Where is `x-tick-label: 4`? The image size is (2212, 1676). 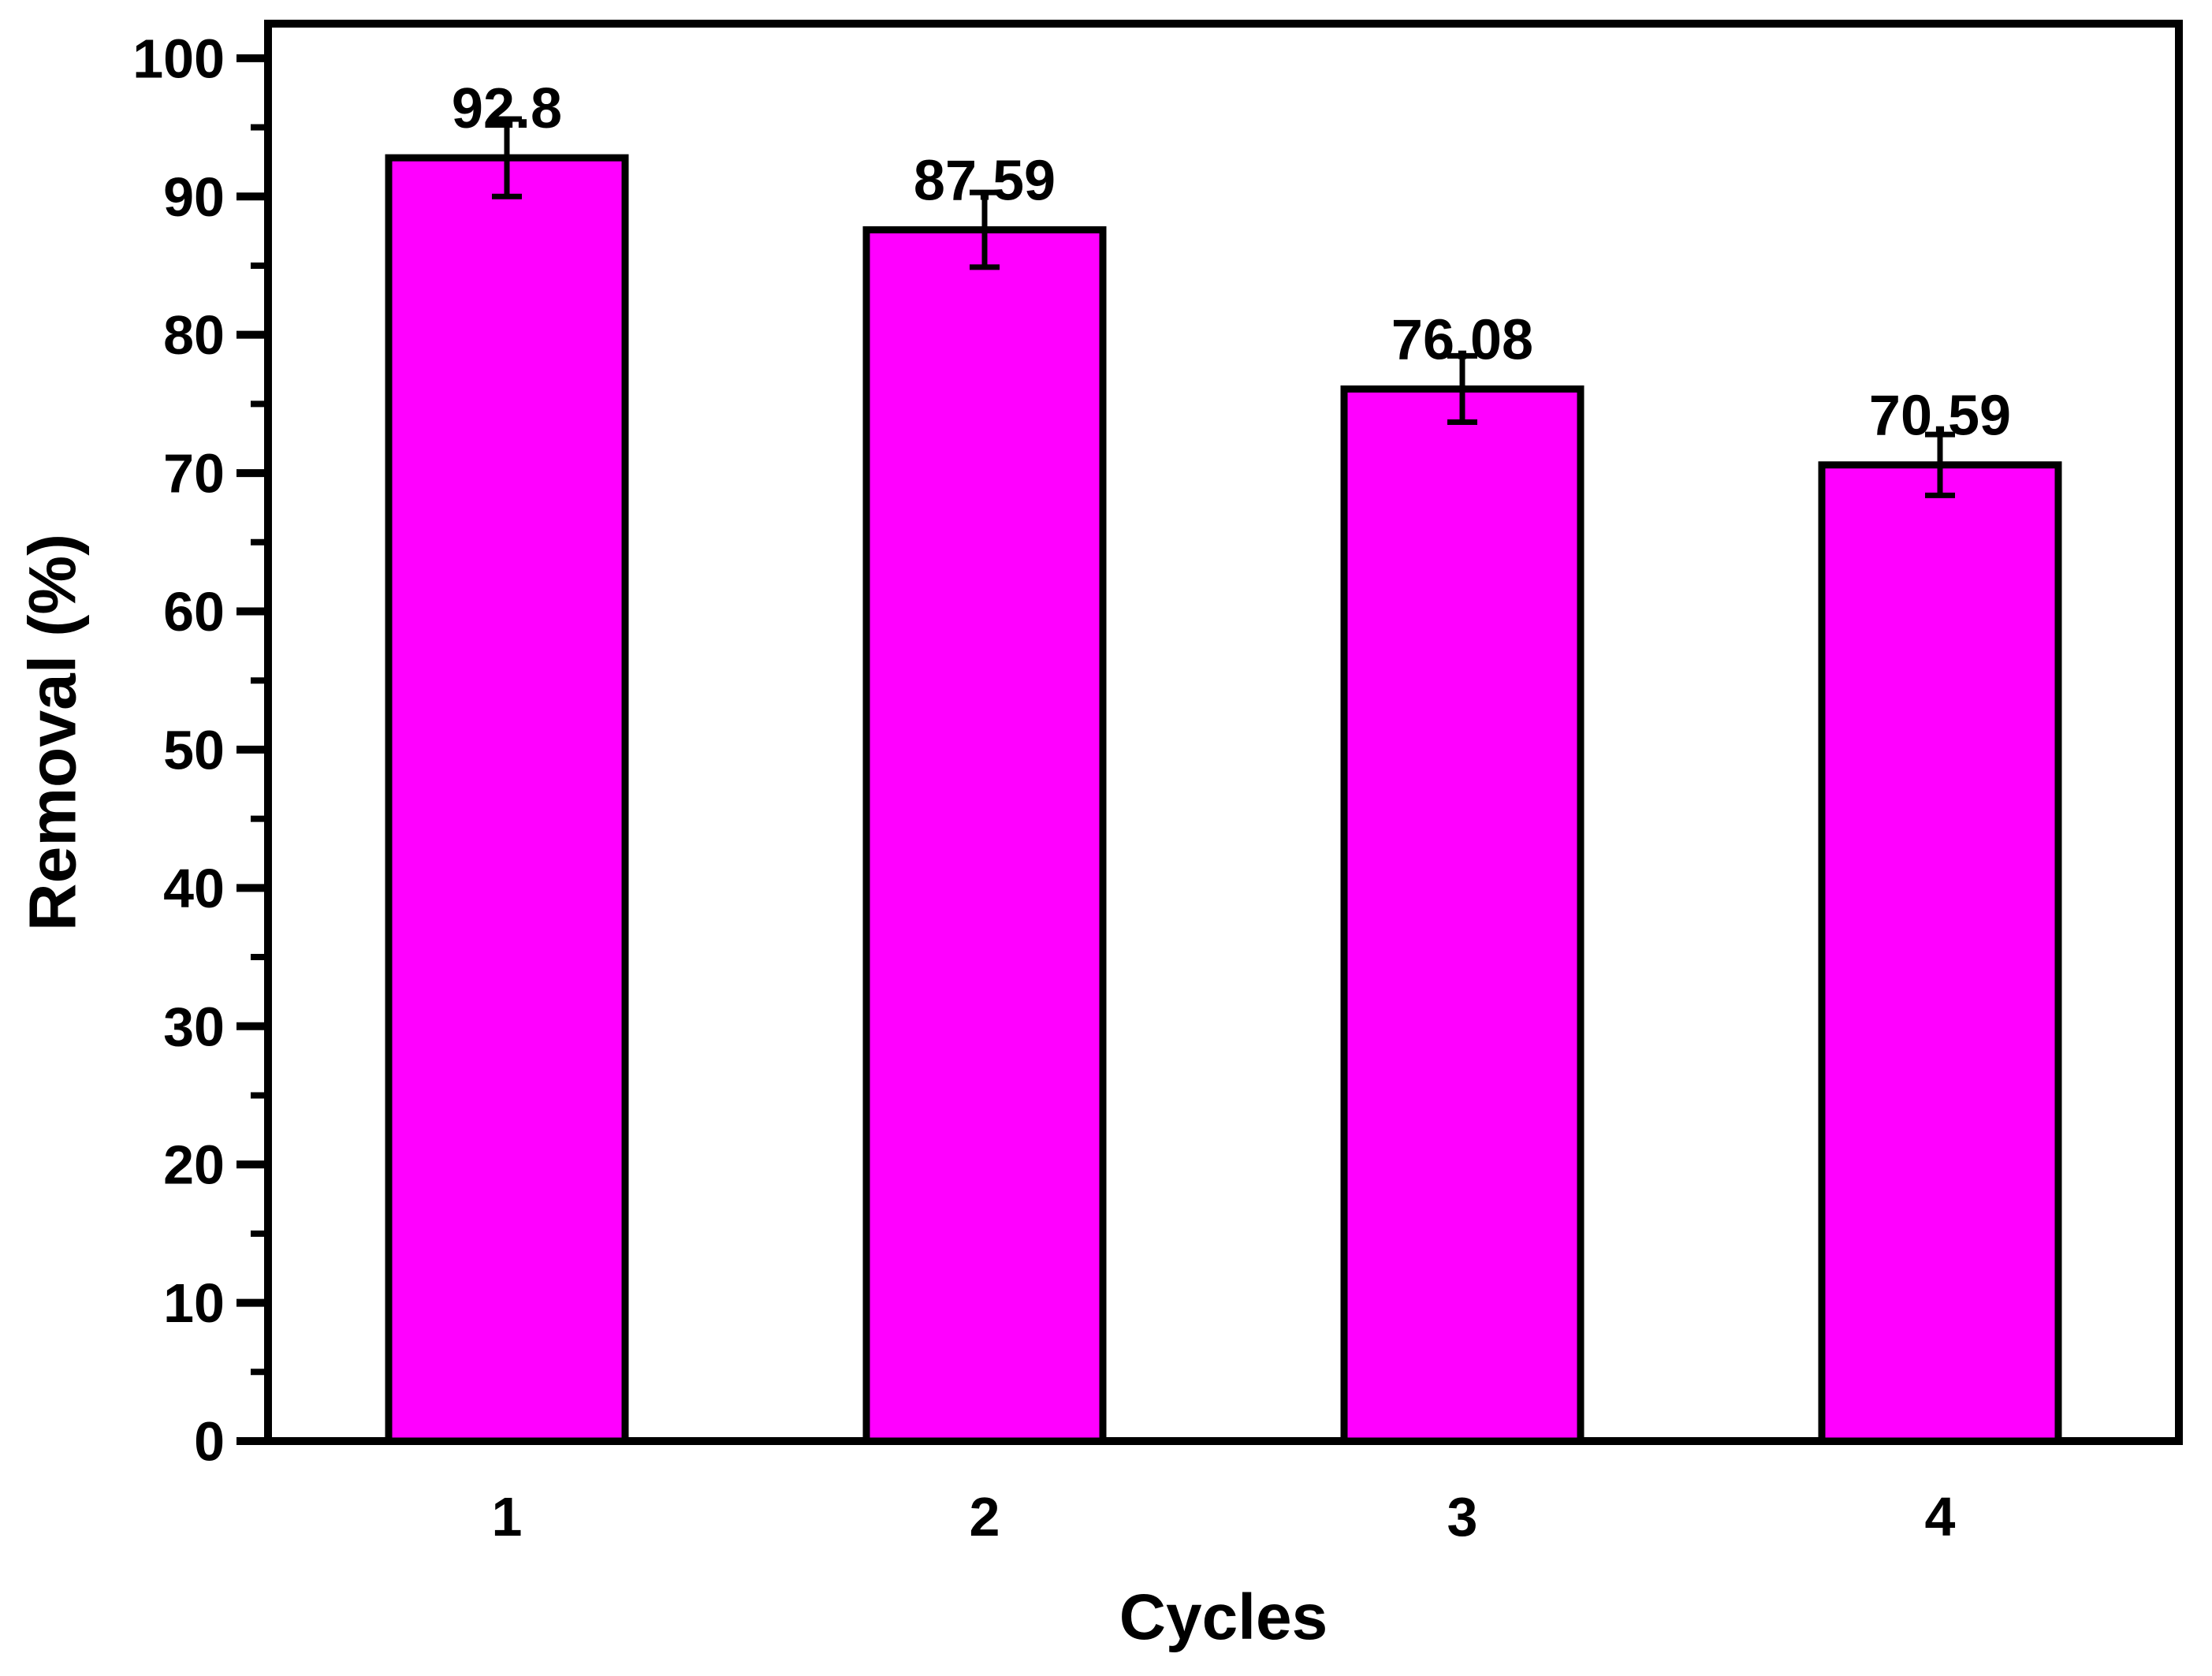 x-tick-label: 4 is located at coordinates (1941, 1517).